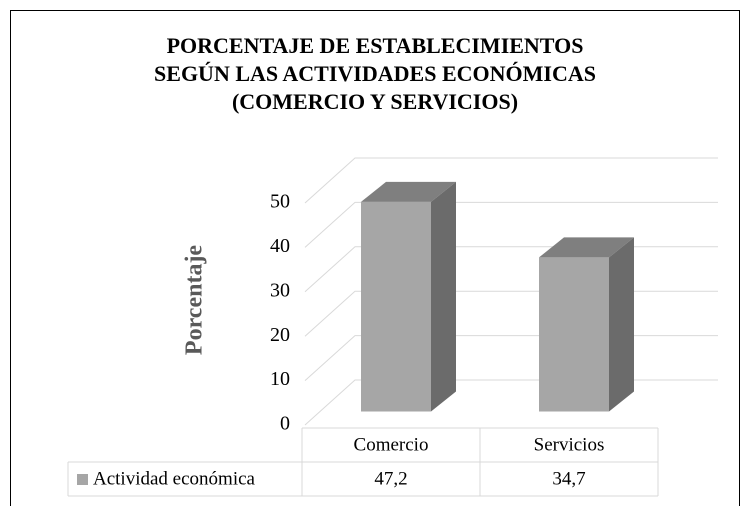 The height and width of the screenshot is (506, 750). What do you see at coordinates (569, 444) in the screenshot?
I see `x-tick-label: Servicios` at bounding box center [569, 444].